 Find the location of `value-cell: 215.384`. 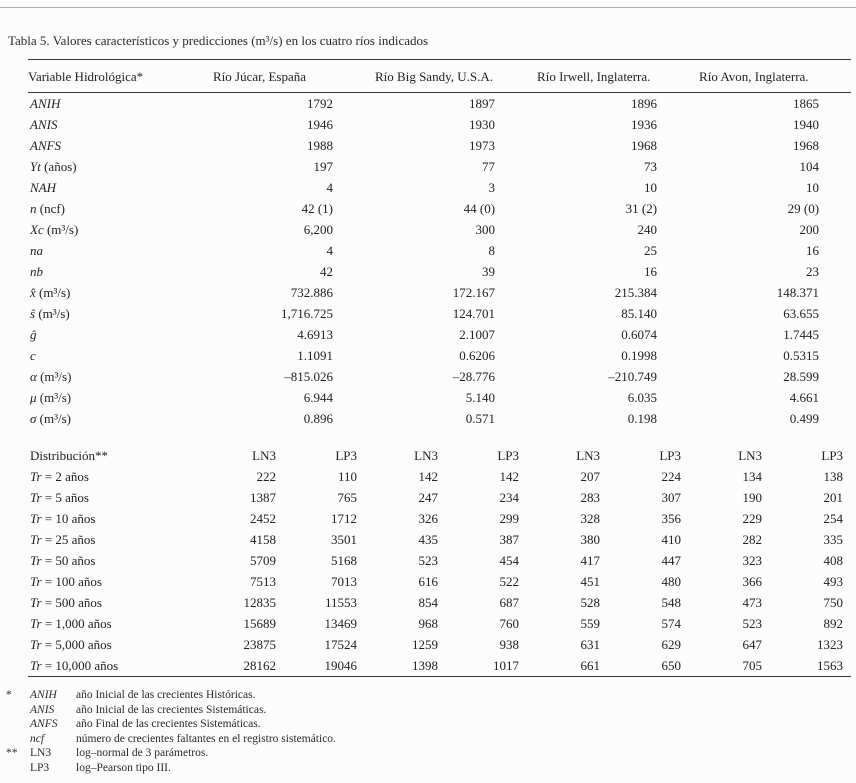

value-cell: 215.384 is located at coordinates (636, 292).